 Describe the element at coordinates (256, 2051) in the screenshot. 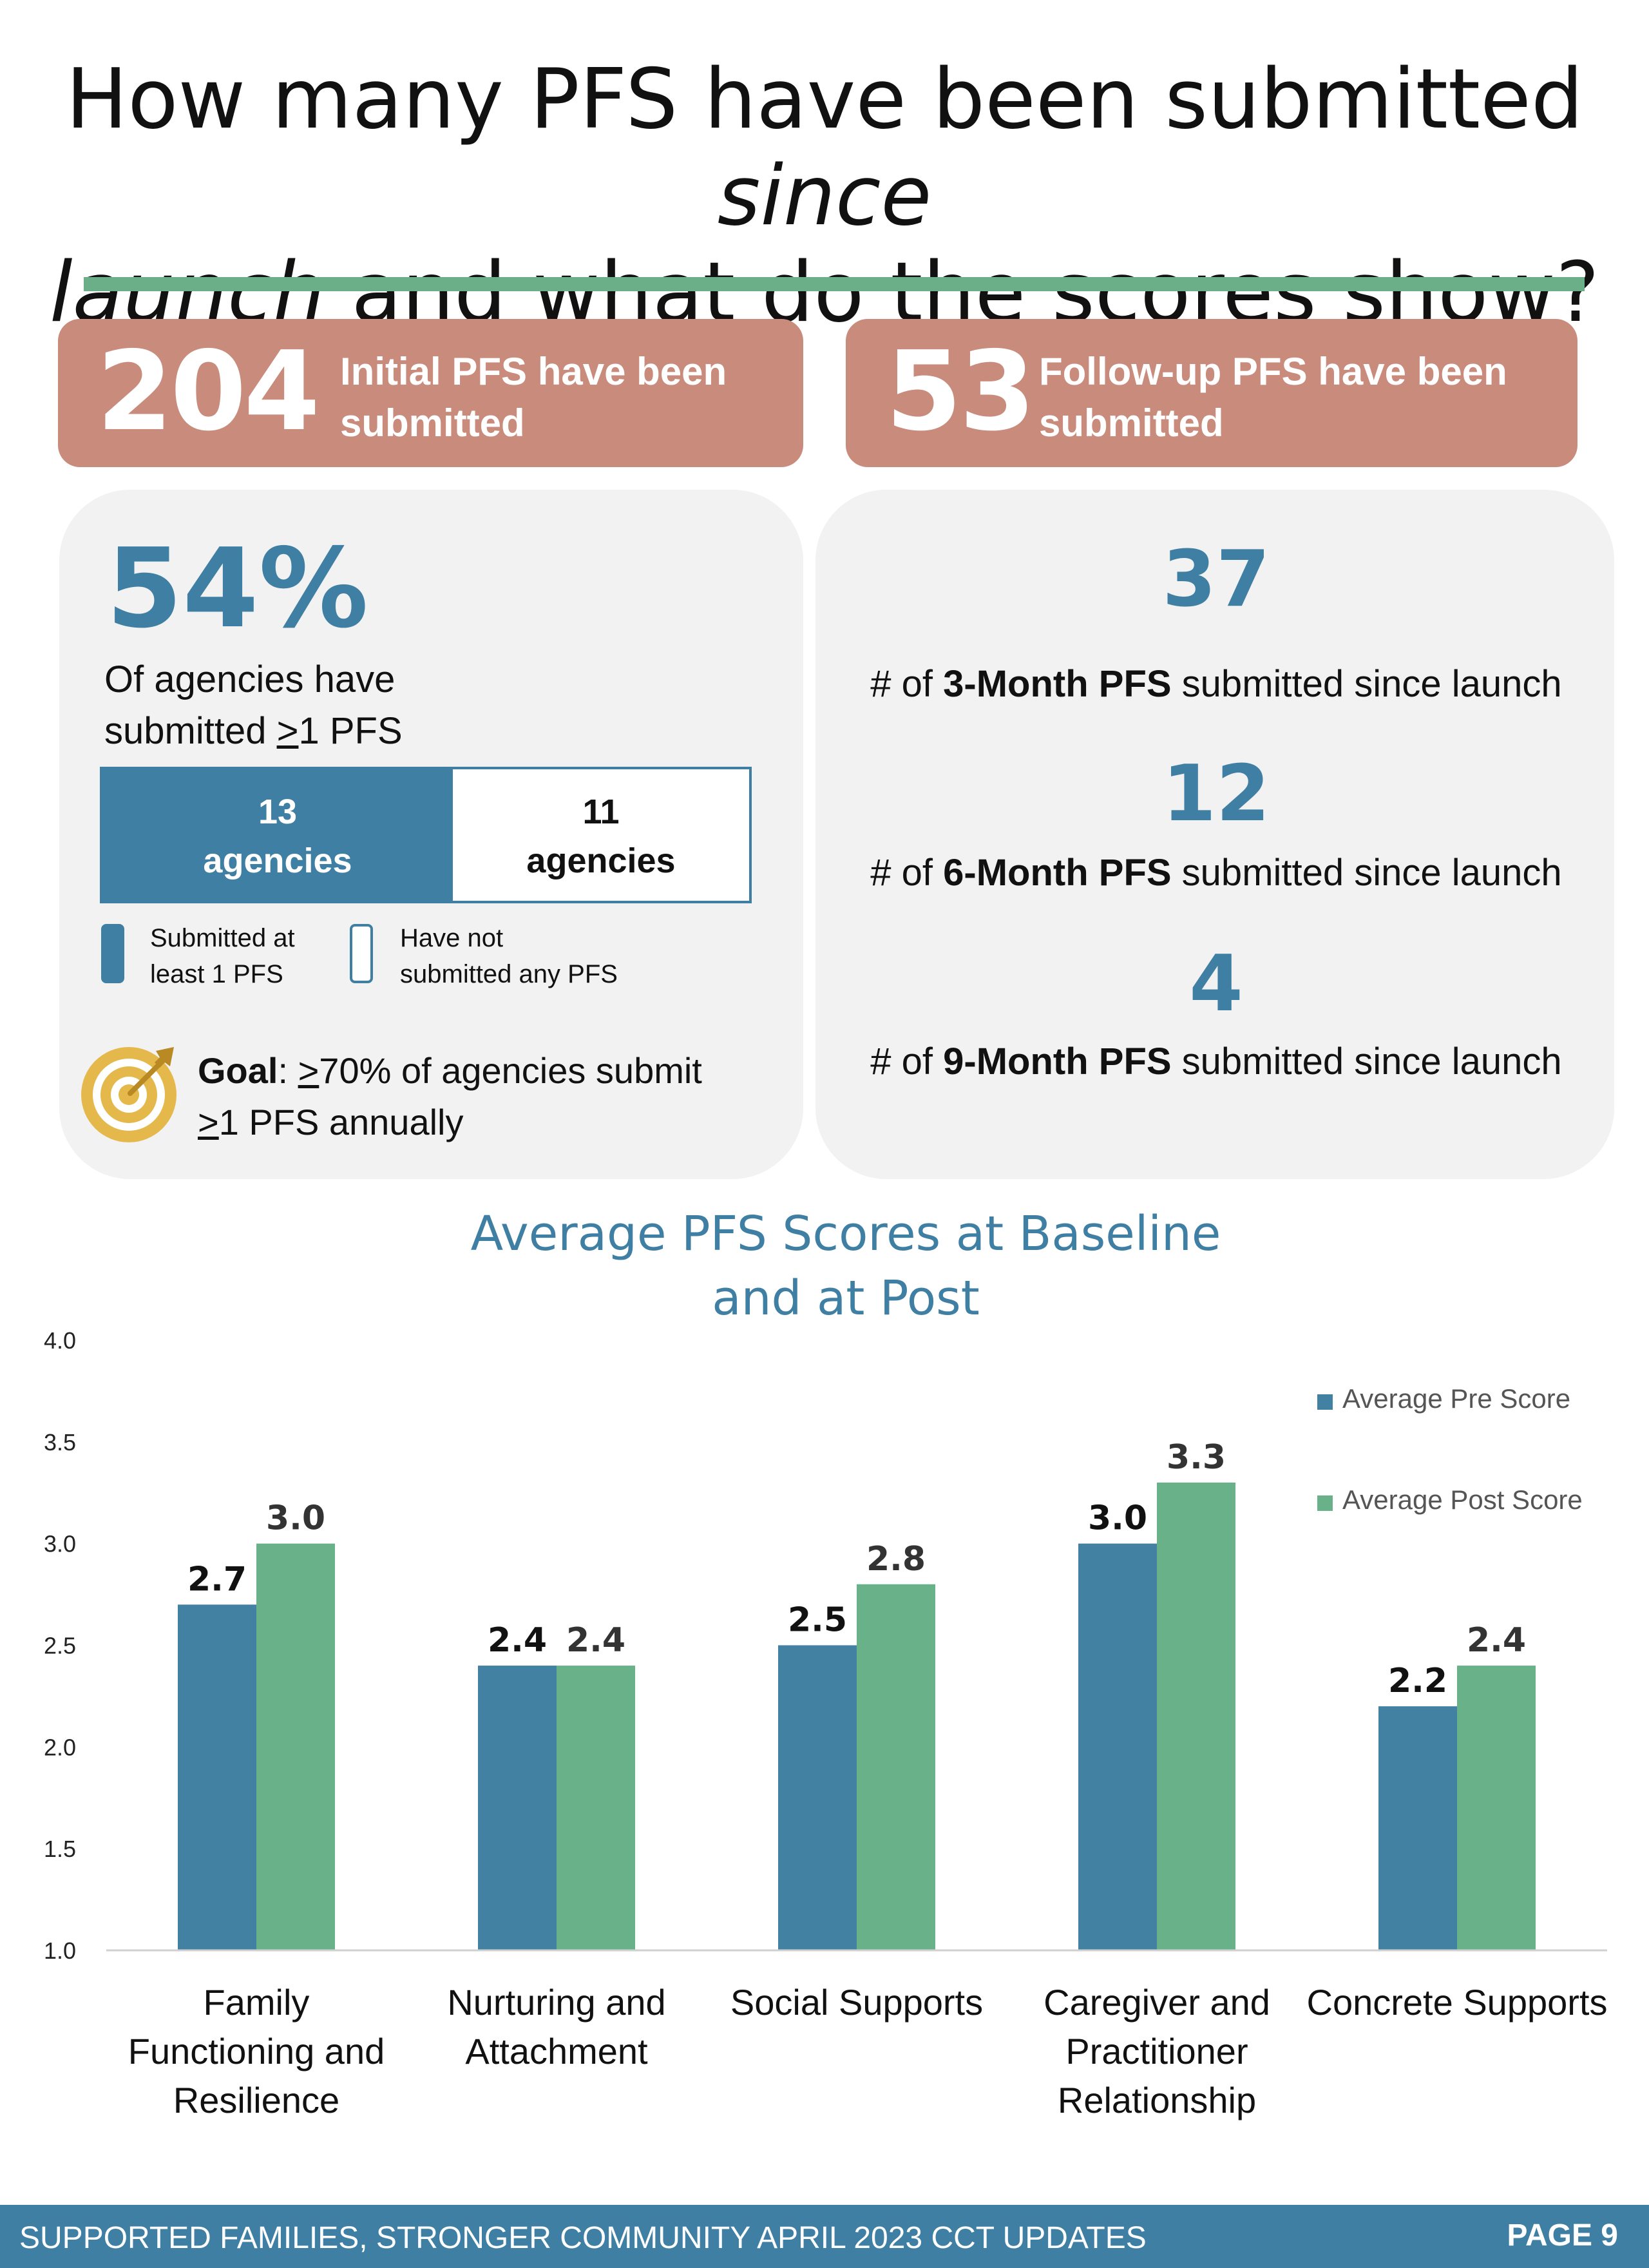

I see `x-tick-label: Functioning and` at that location.